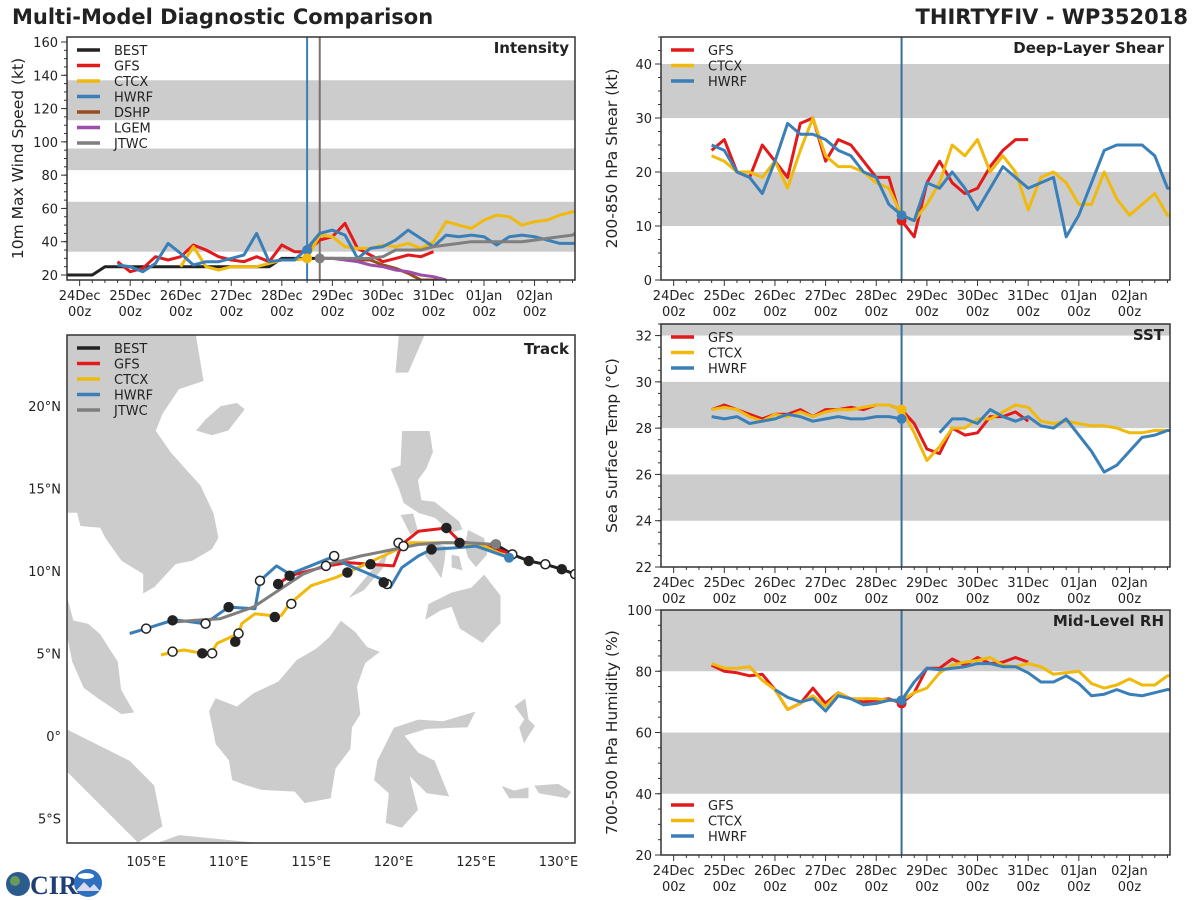 The height and width of the screenshot is (900, 1200). I want to click on y-axis-label: 700-500 hPa Humidity (%), so click(612, 732).